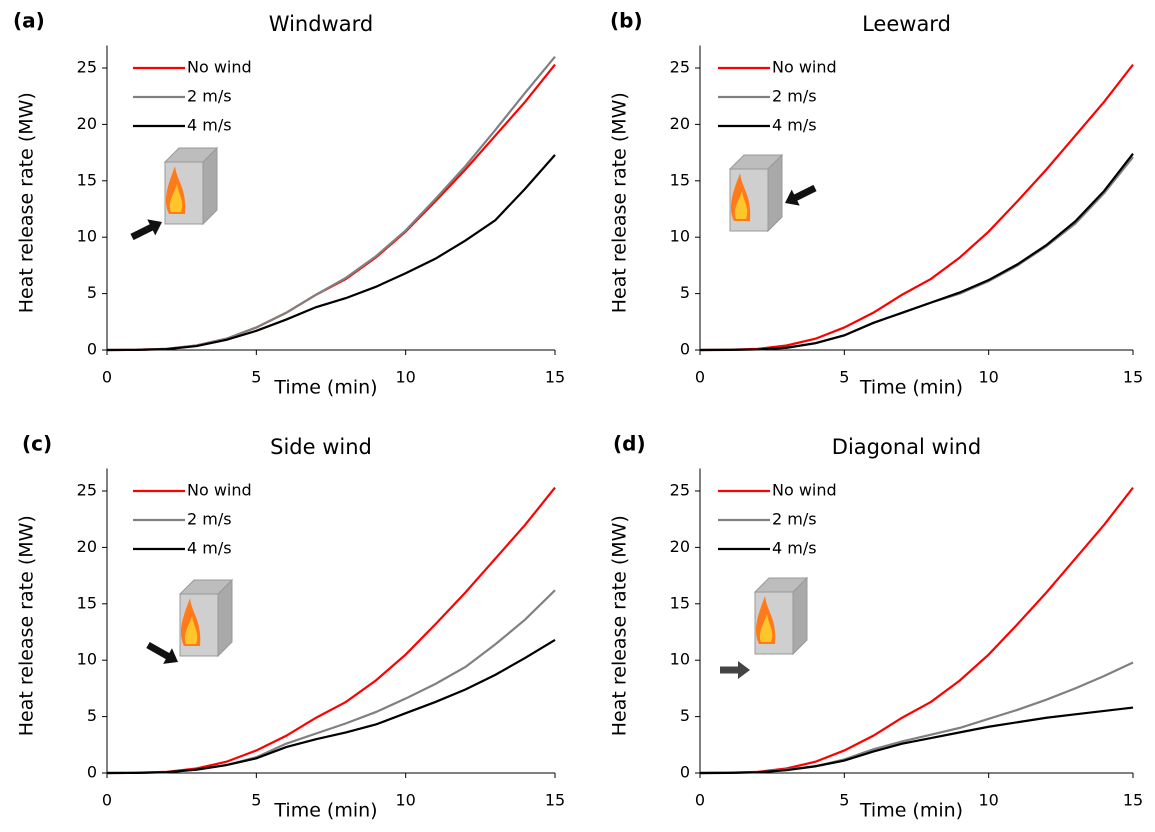 This screenshot has height=832, width=1155. What do you see at coordinates (321, 447) in the screenshot?
I see `chart-title: Side wind` at bounding box center [321, 447].